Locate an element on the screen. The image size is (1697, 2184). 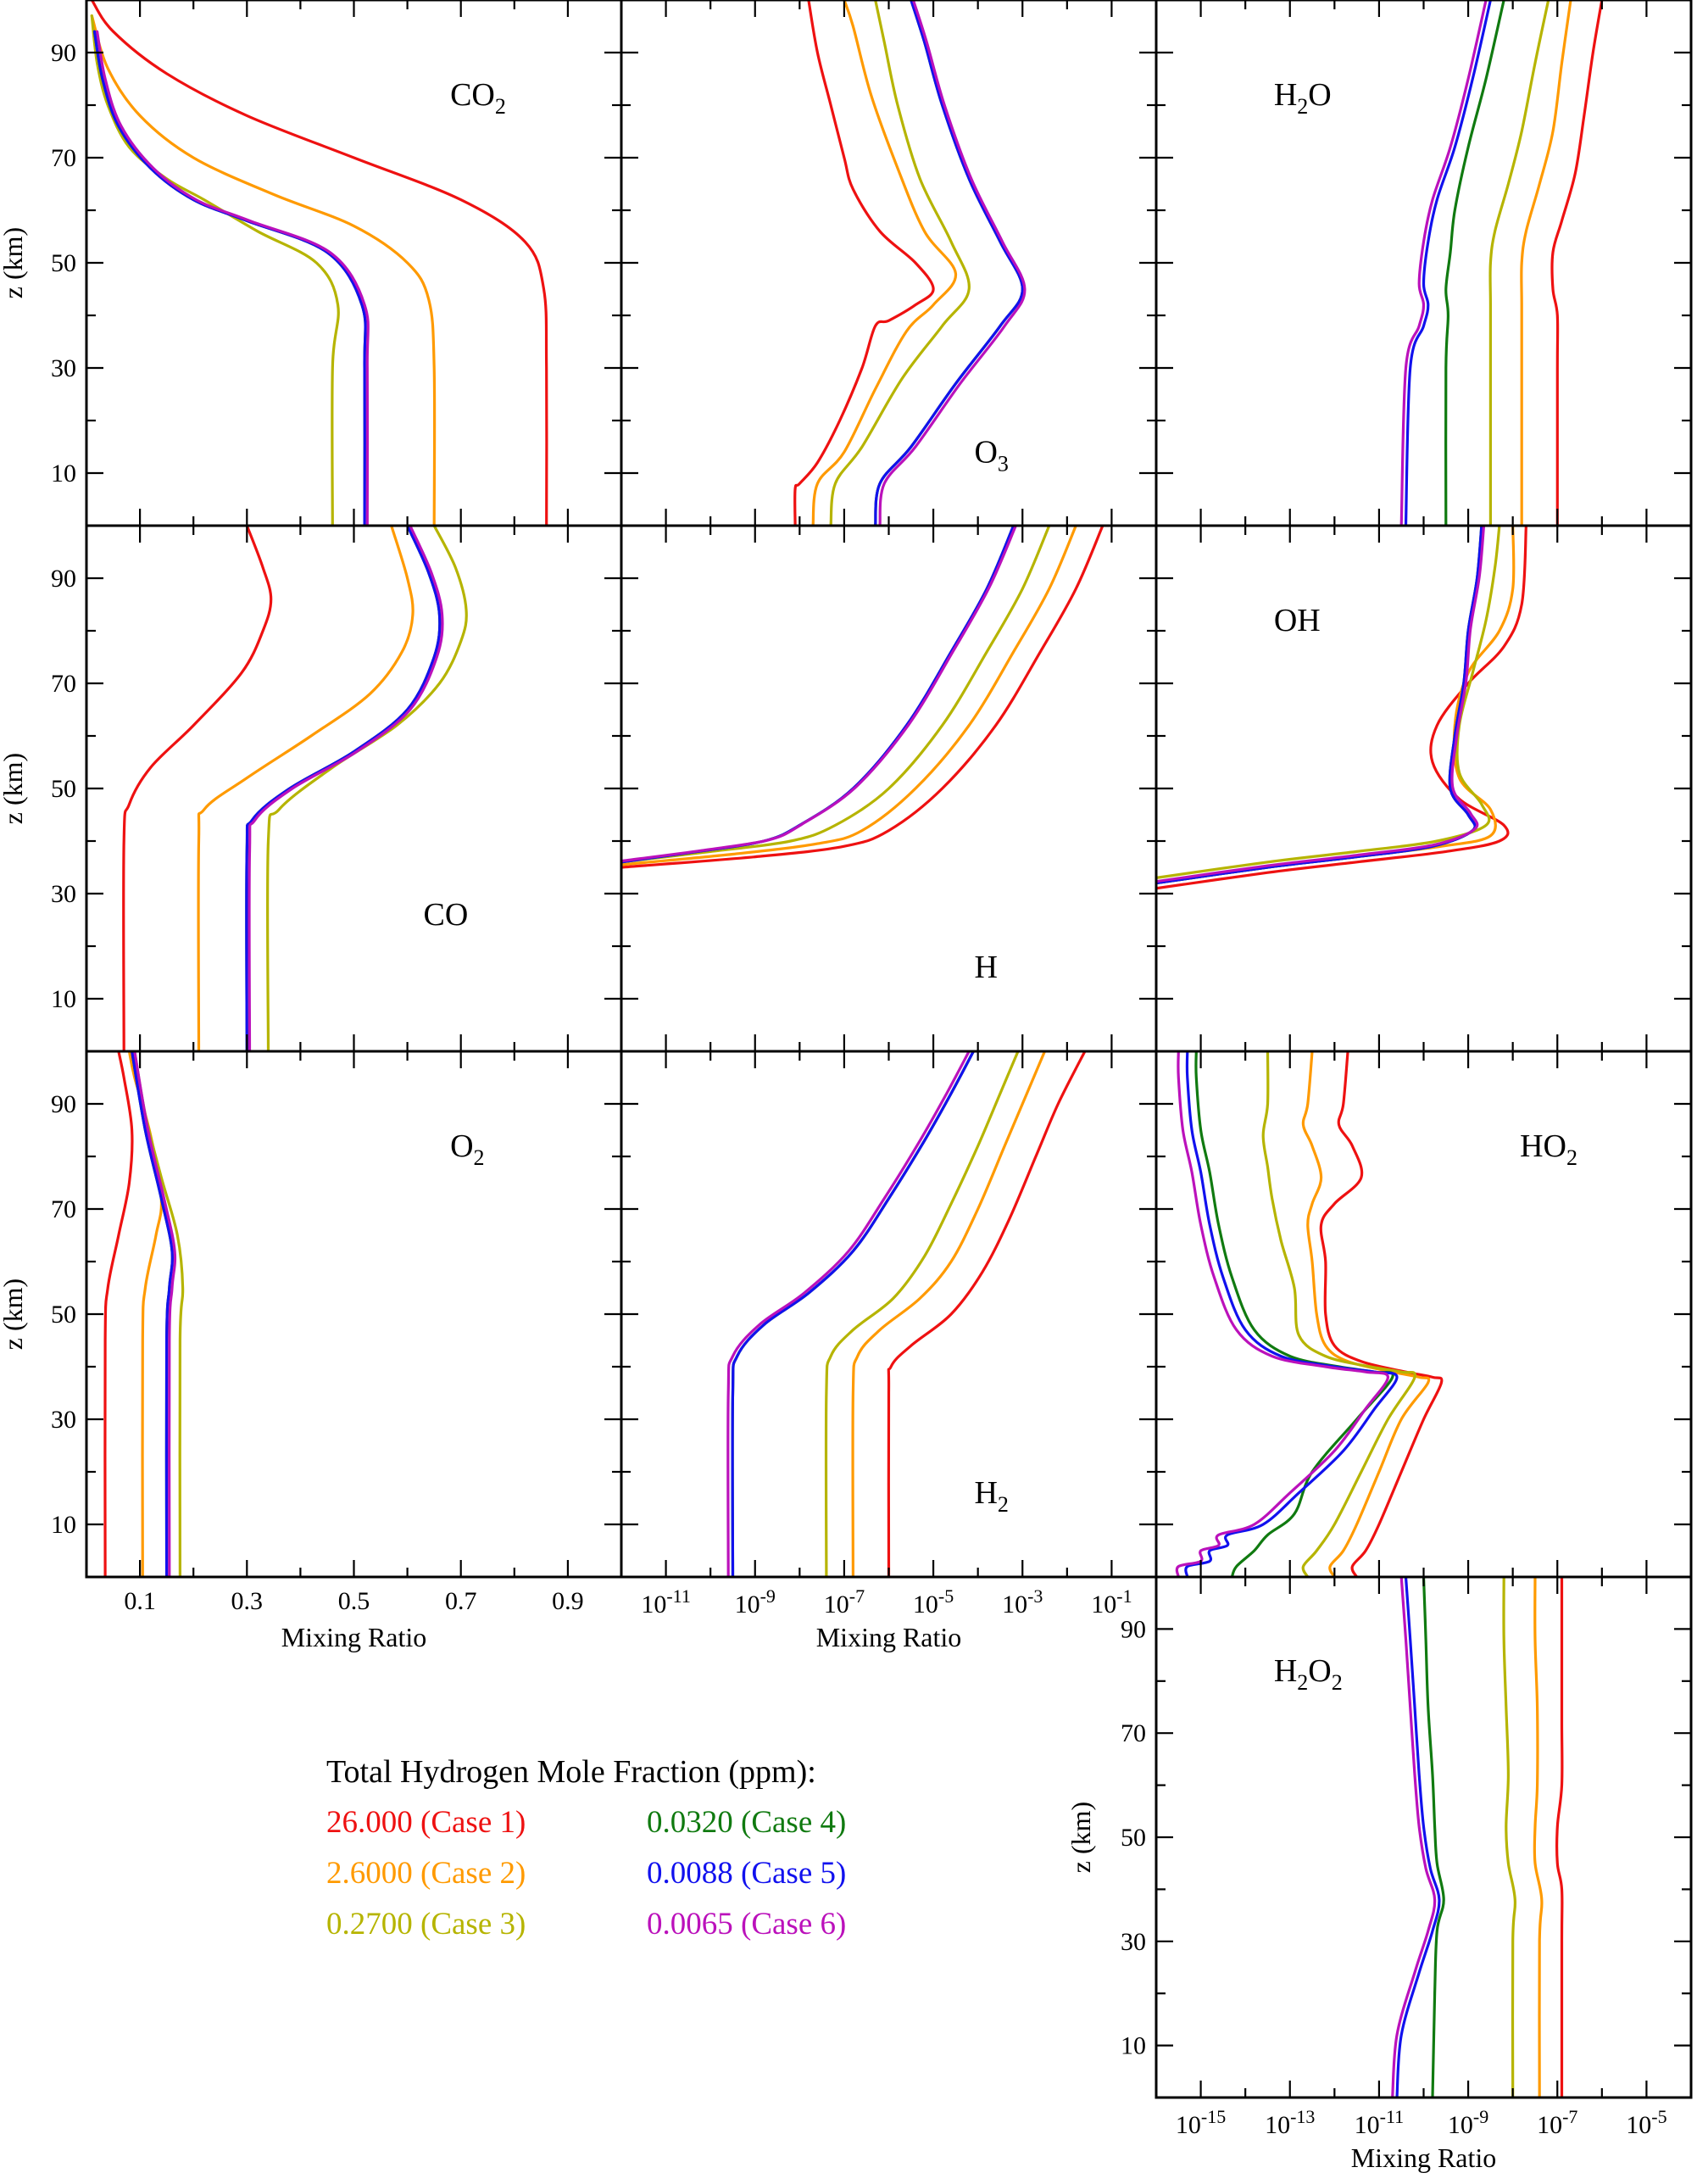
legend-value: 0.0065 is located at coordinates (690, 1925).